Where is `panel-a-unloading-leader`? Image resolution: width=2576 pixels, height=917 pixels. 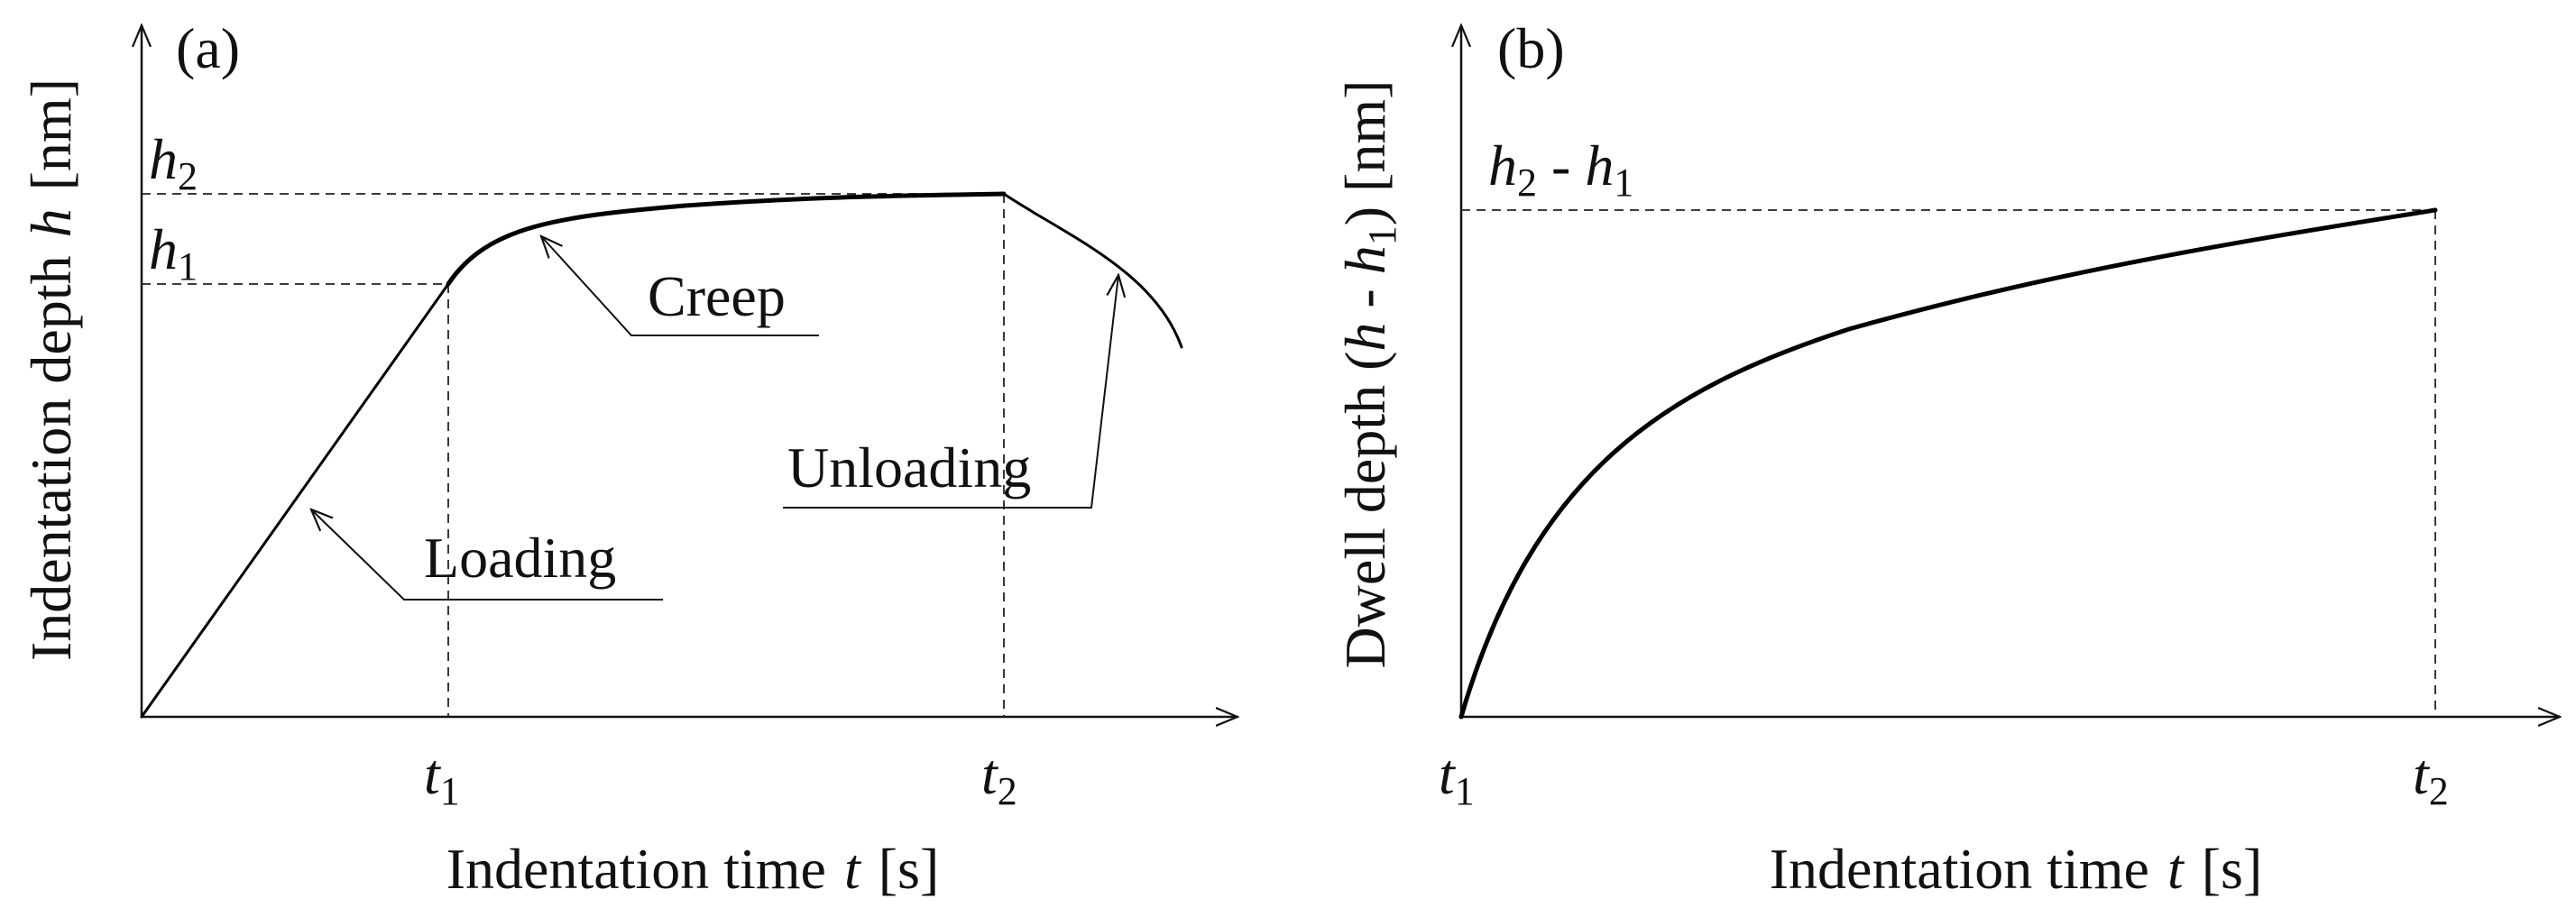 panel-a-unloading-leader is located at coordinates (951, 392).